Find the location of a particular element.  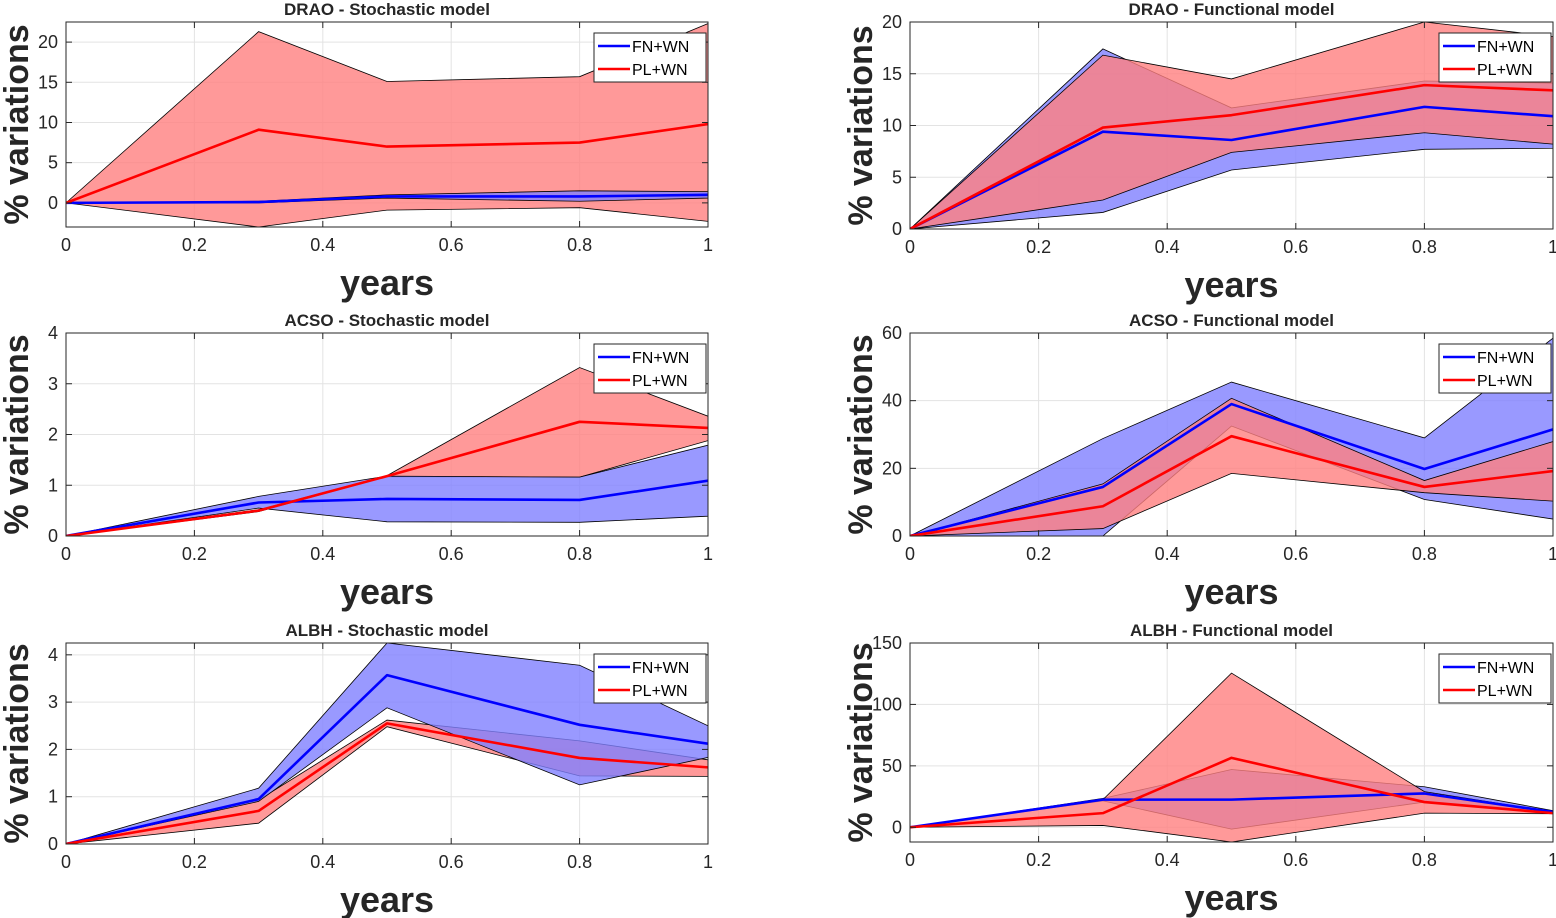

chart-title: ACSO - Functional model is located at coordinates (1231, 320).